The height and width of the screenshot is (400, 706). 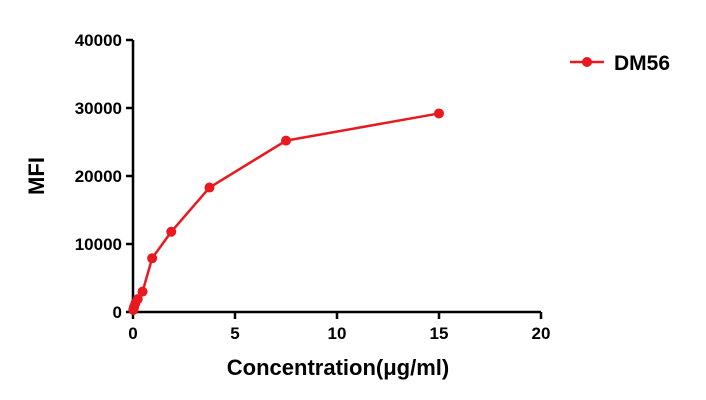 I want to click on legend: DM56, so click(x=620, y=63).